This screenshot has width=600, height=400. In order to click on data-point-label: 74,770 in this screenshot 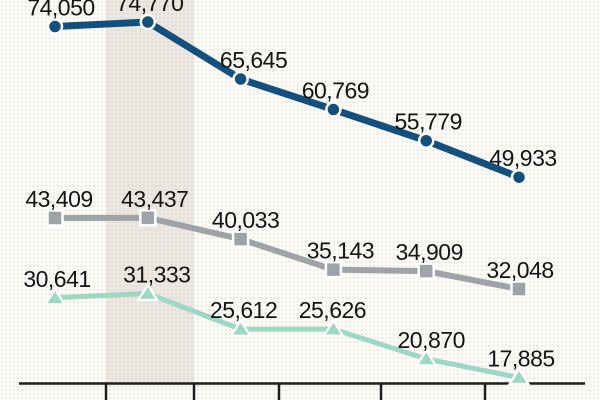, I will do `click(149, 8)`.